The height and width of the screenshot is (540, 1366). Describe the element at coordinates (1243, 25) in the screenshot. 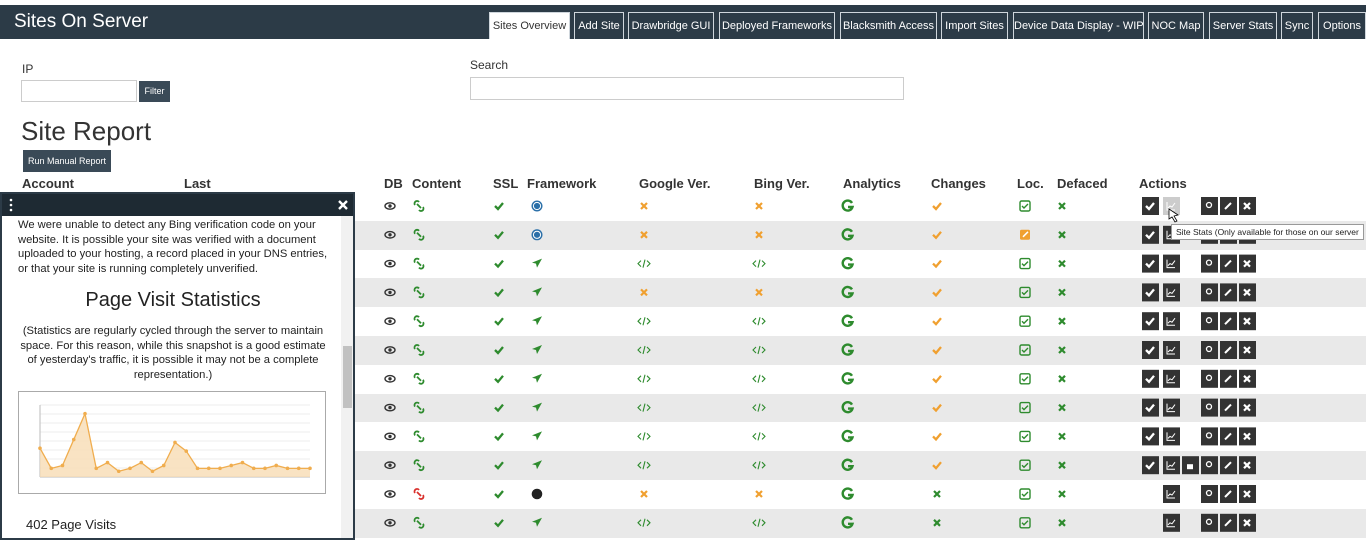

I see `tab: Server Stats` at that location.